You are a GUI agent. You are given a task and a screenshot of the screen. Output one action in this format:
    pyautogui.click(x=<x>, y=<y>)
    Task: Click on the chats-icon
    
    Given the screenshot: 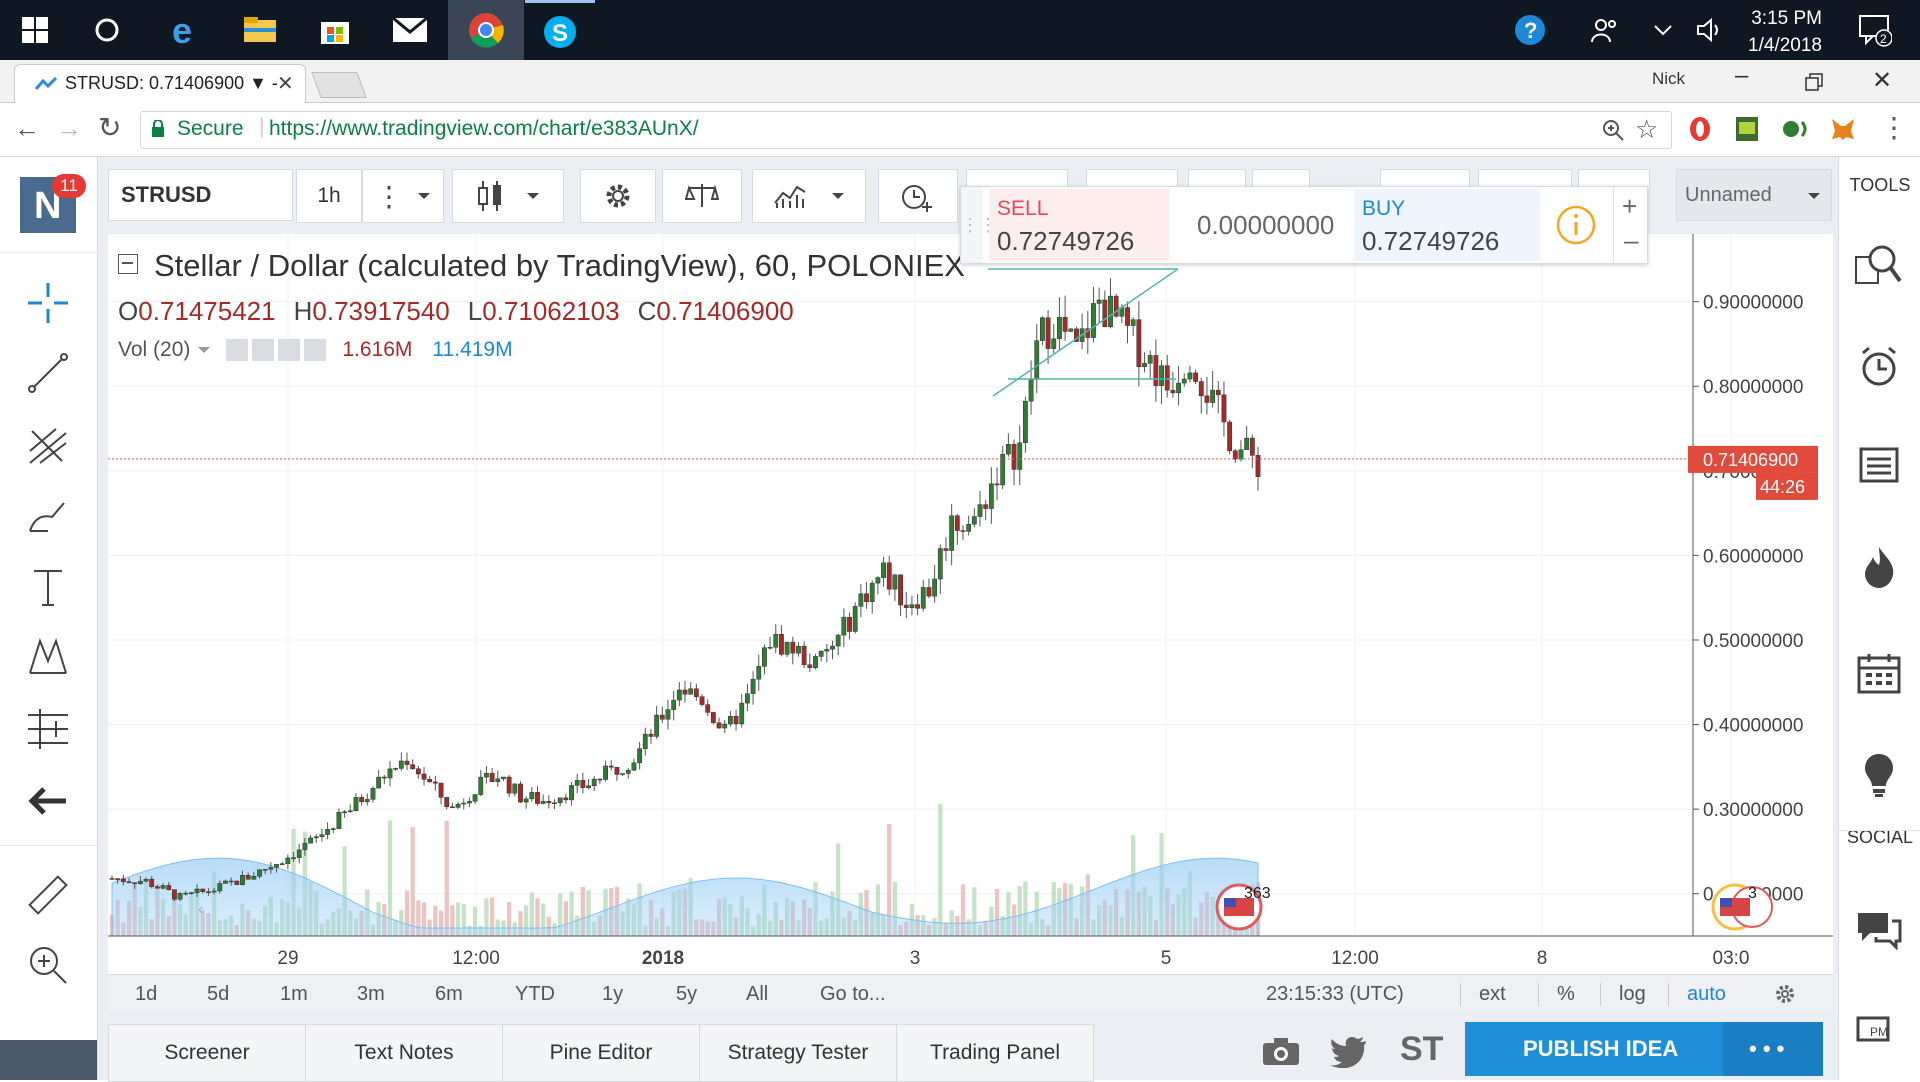 What is the action you would take?
    pyautogui.click(x=1879, y=930)
    